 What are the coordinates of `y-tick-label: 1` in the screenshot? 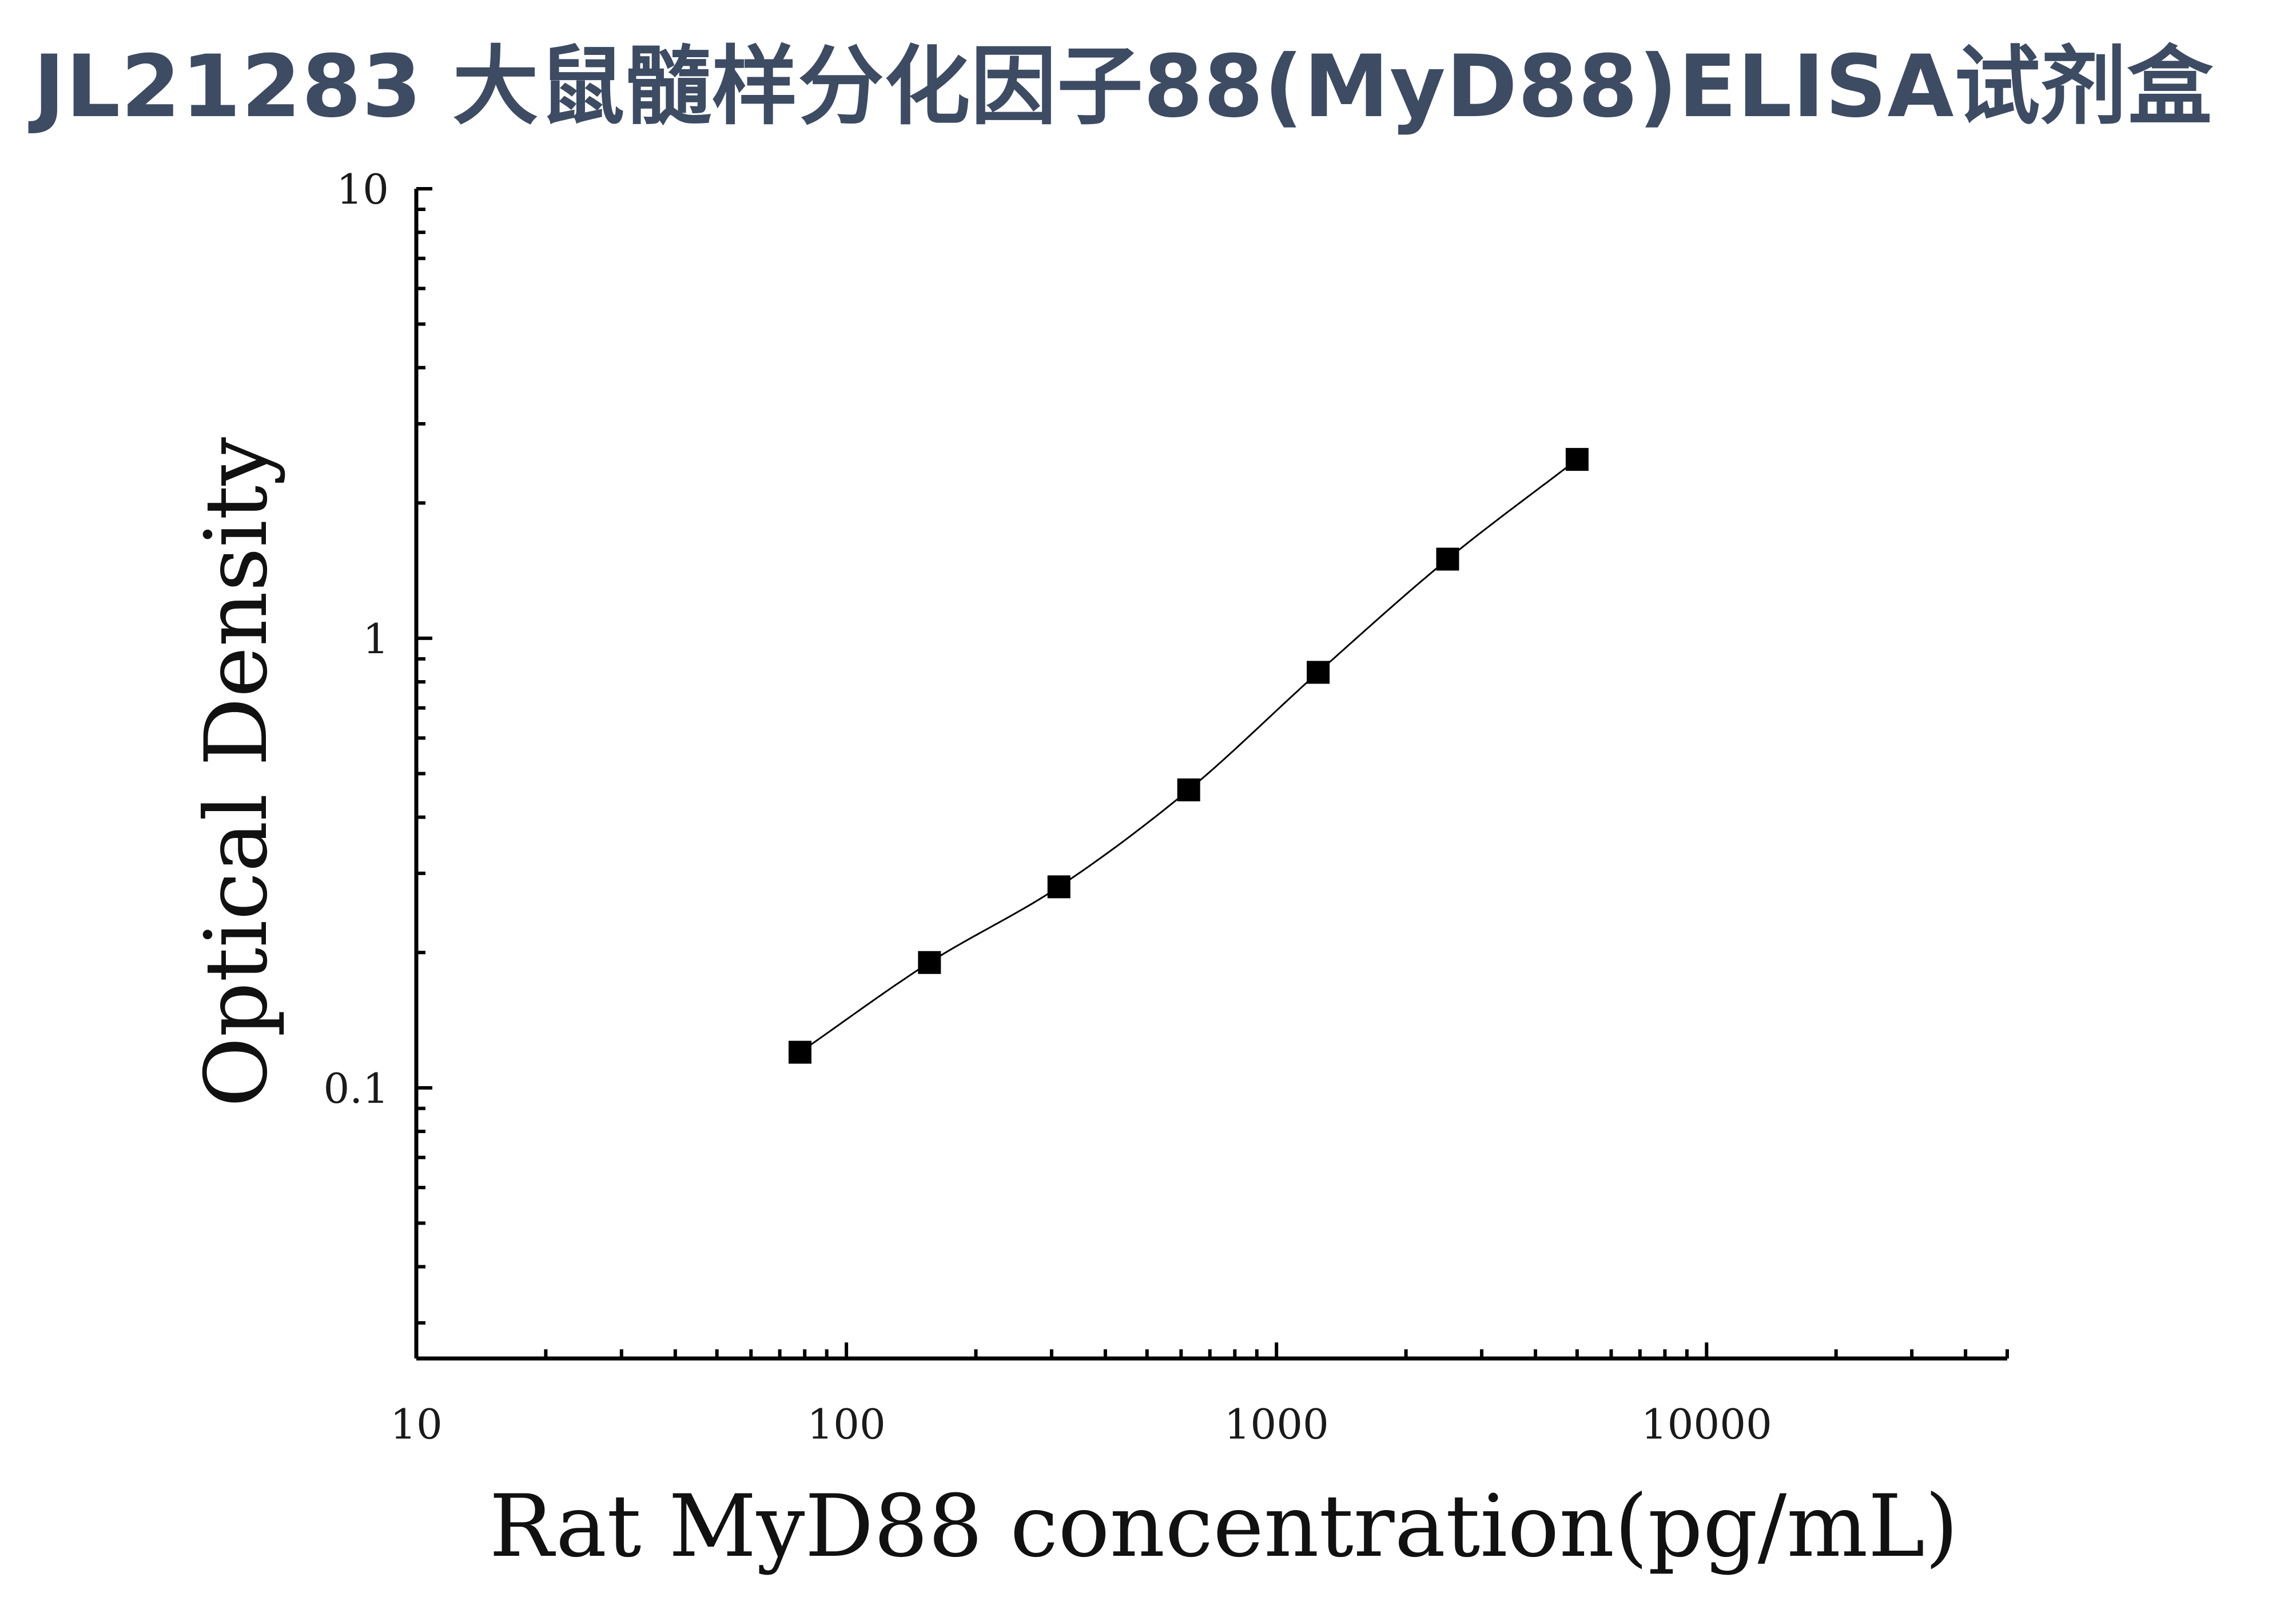 It's located at (376, 639).